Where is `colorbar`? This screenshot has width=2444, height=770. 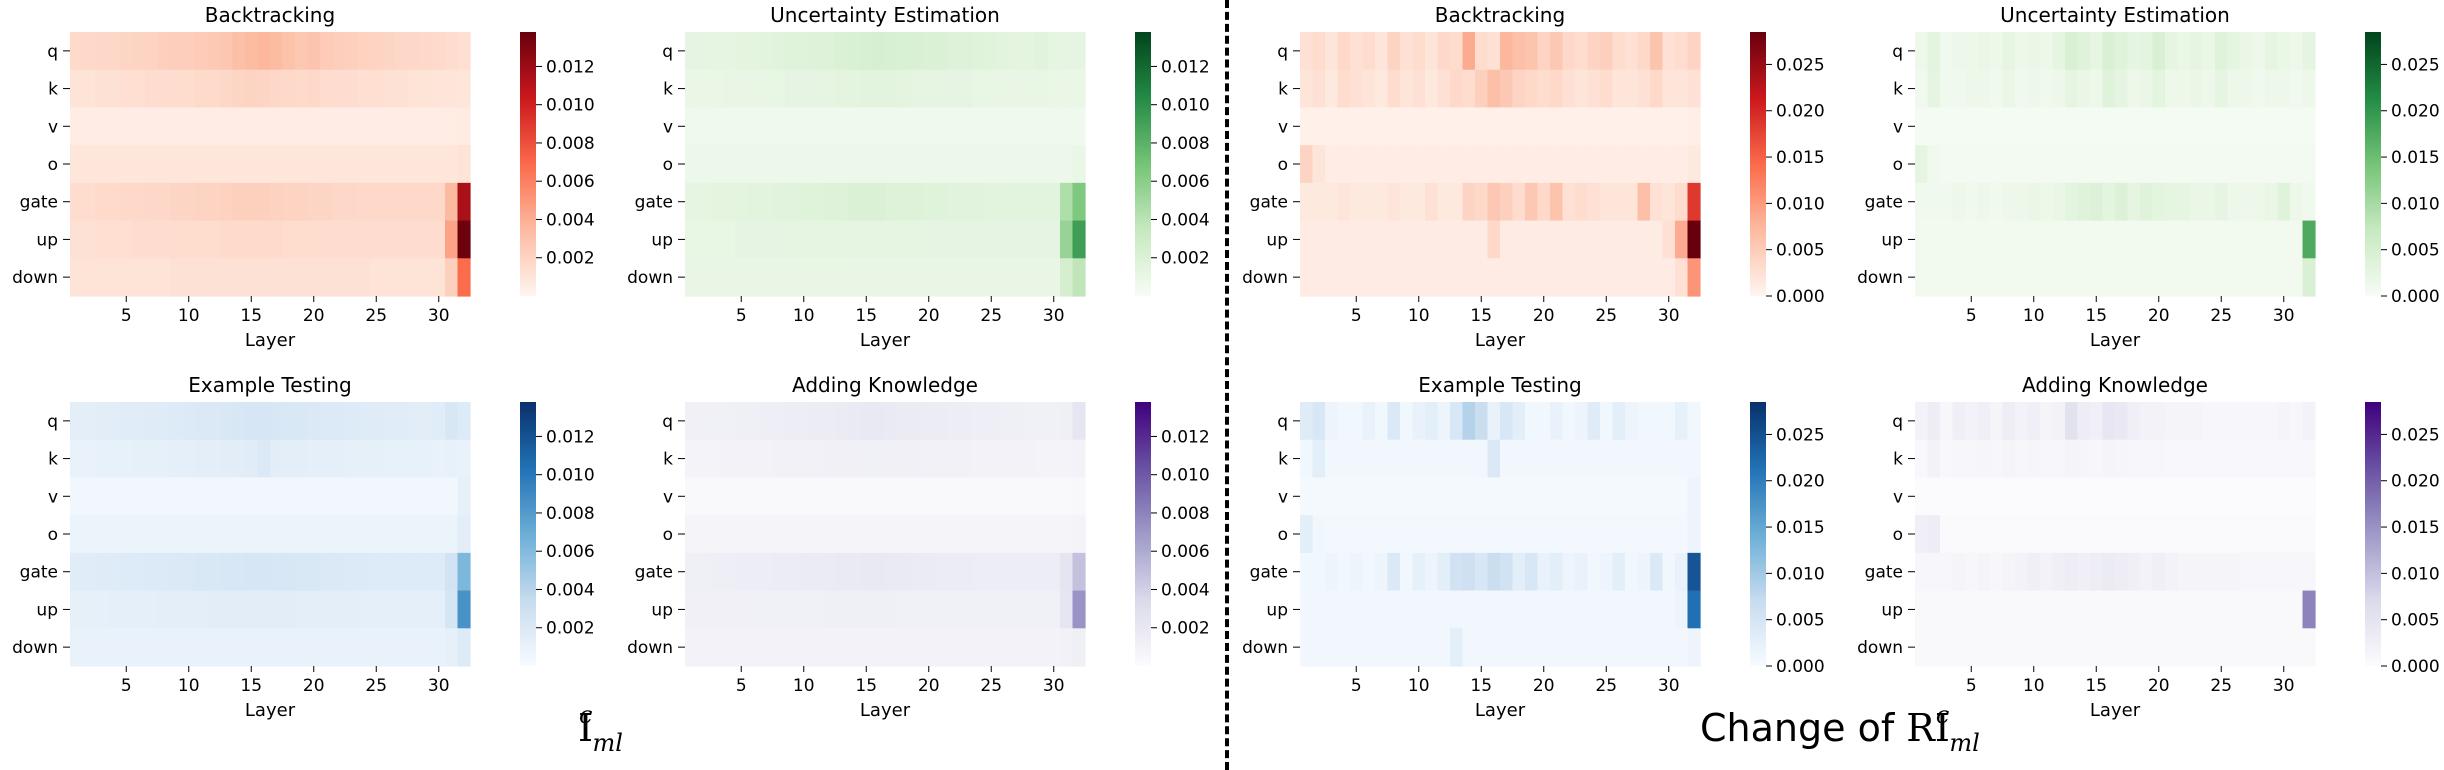
colorbar is located at coordinates (1758, 164).